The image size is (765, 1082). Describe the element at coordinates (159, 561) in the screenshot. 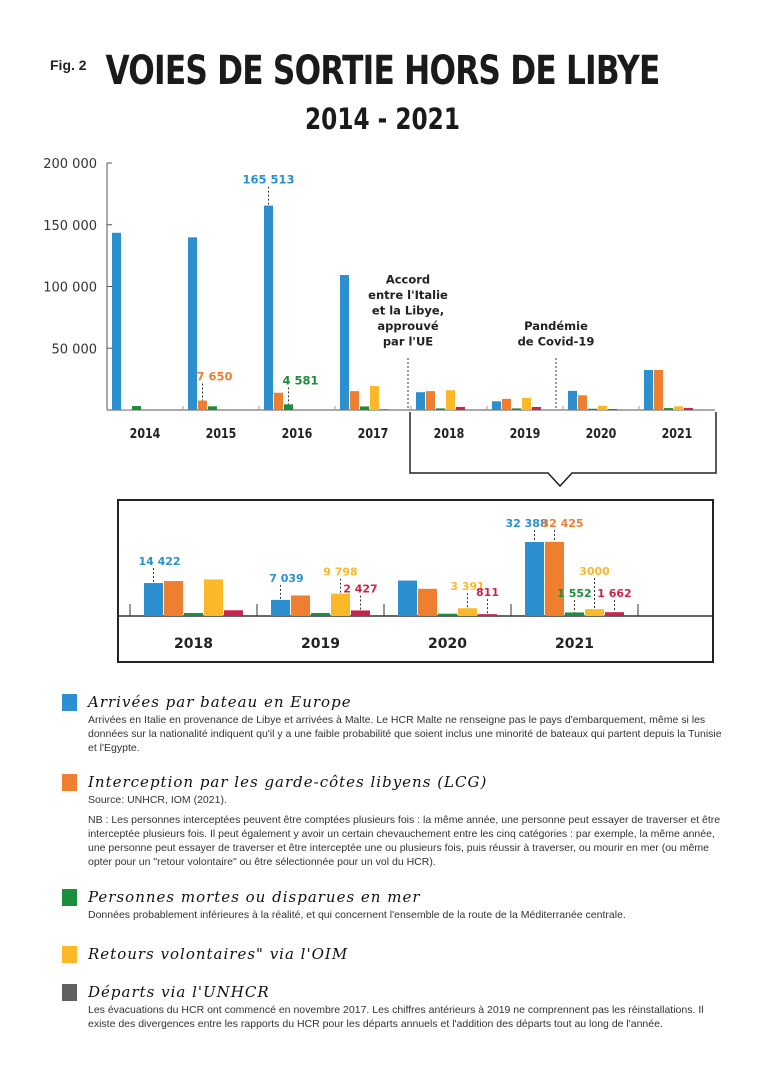

I see `detail-data-label: 14 422` at that location.